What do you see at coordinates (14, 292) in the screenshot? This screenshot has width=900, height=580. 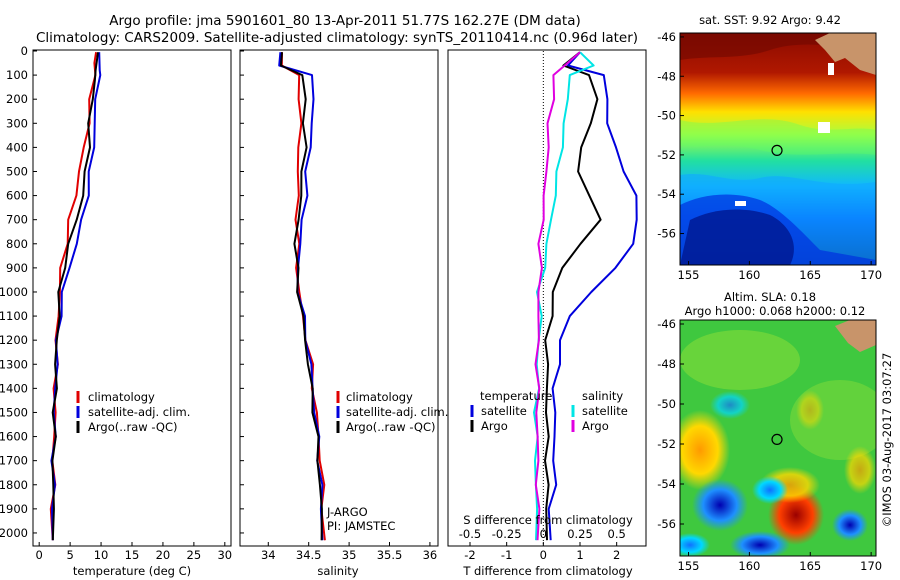 I see `y-tick-label: 1000` at bounding box center [14, 292].